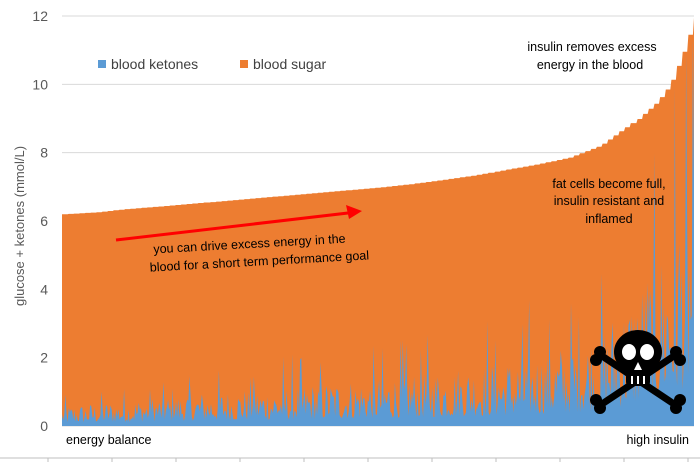  Describe the element at coordinates (40, 84) in the screenshot. I see `y-tick-label: 10` at that location.